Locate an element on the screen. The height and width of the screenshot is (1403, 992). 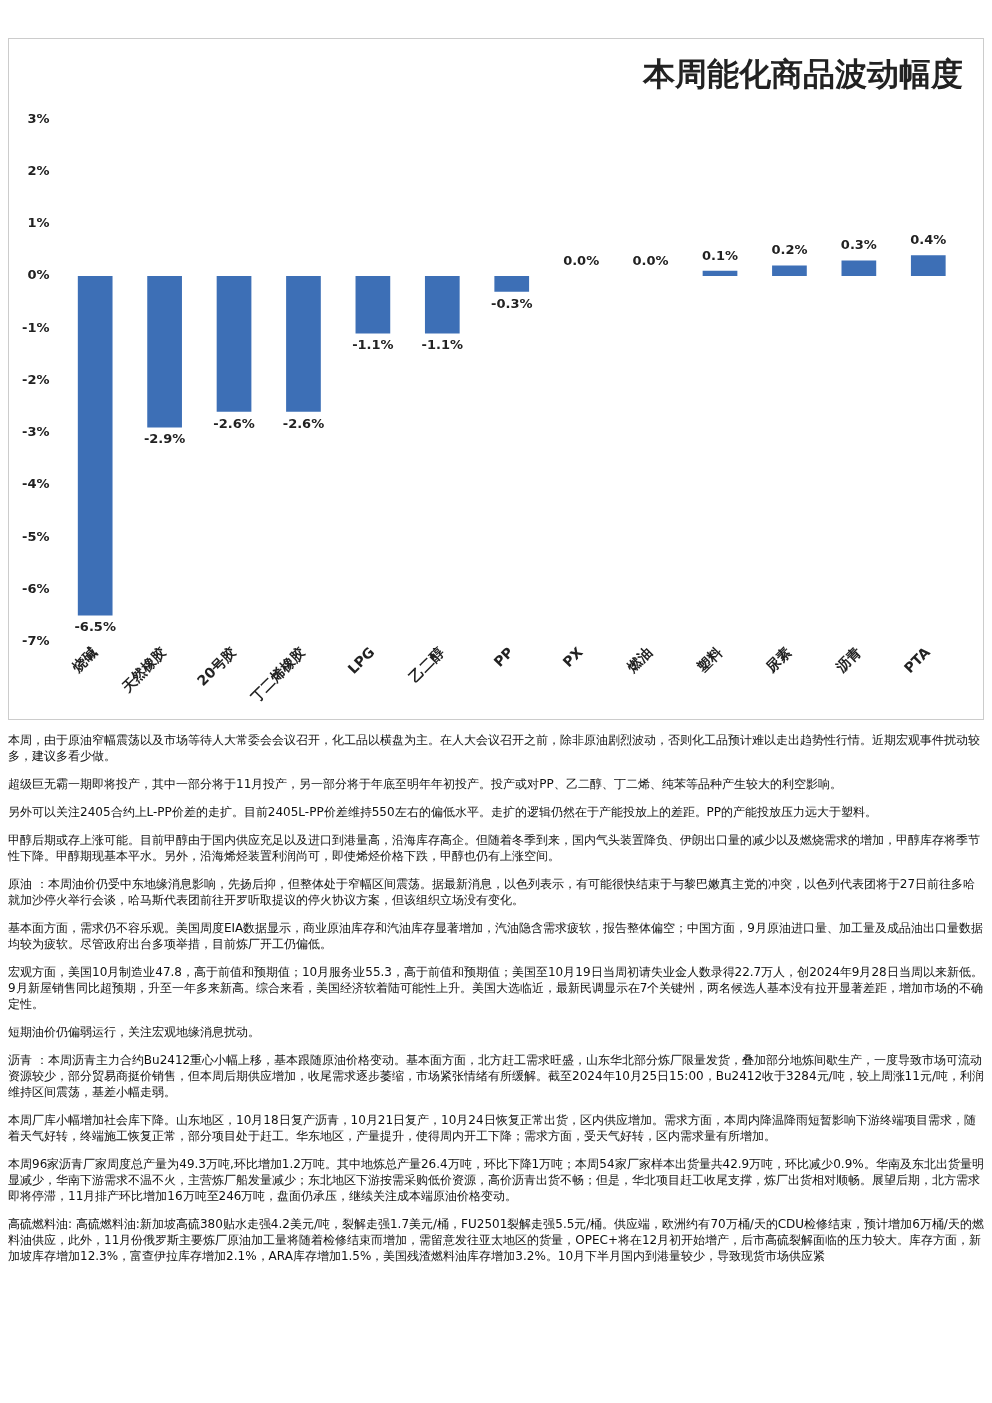
y-tick-label: -4% is located at coordinates (36, 484).